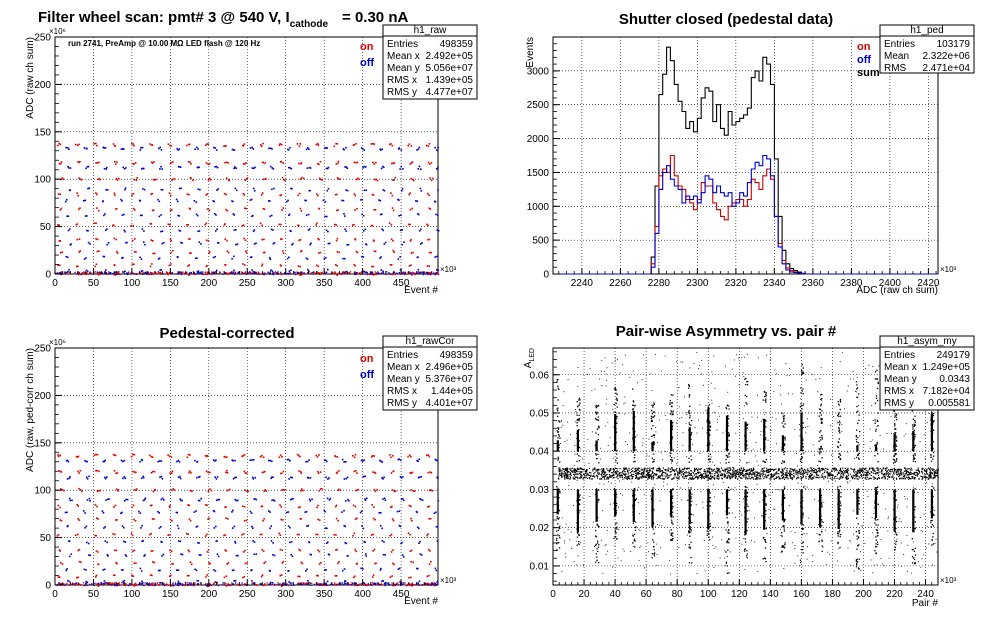  What do you see at coordinates (864, 47) in the screenshot?
I see `ped-legend-on: on` at bounding box center [864, 47].